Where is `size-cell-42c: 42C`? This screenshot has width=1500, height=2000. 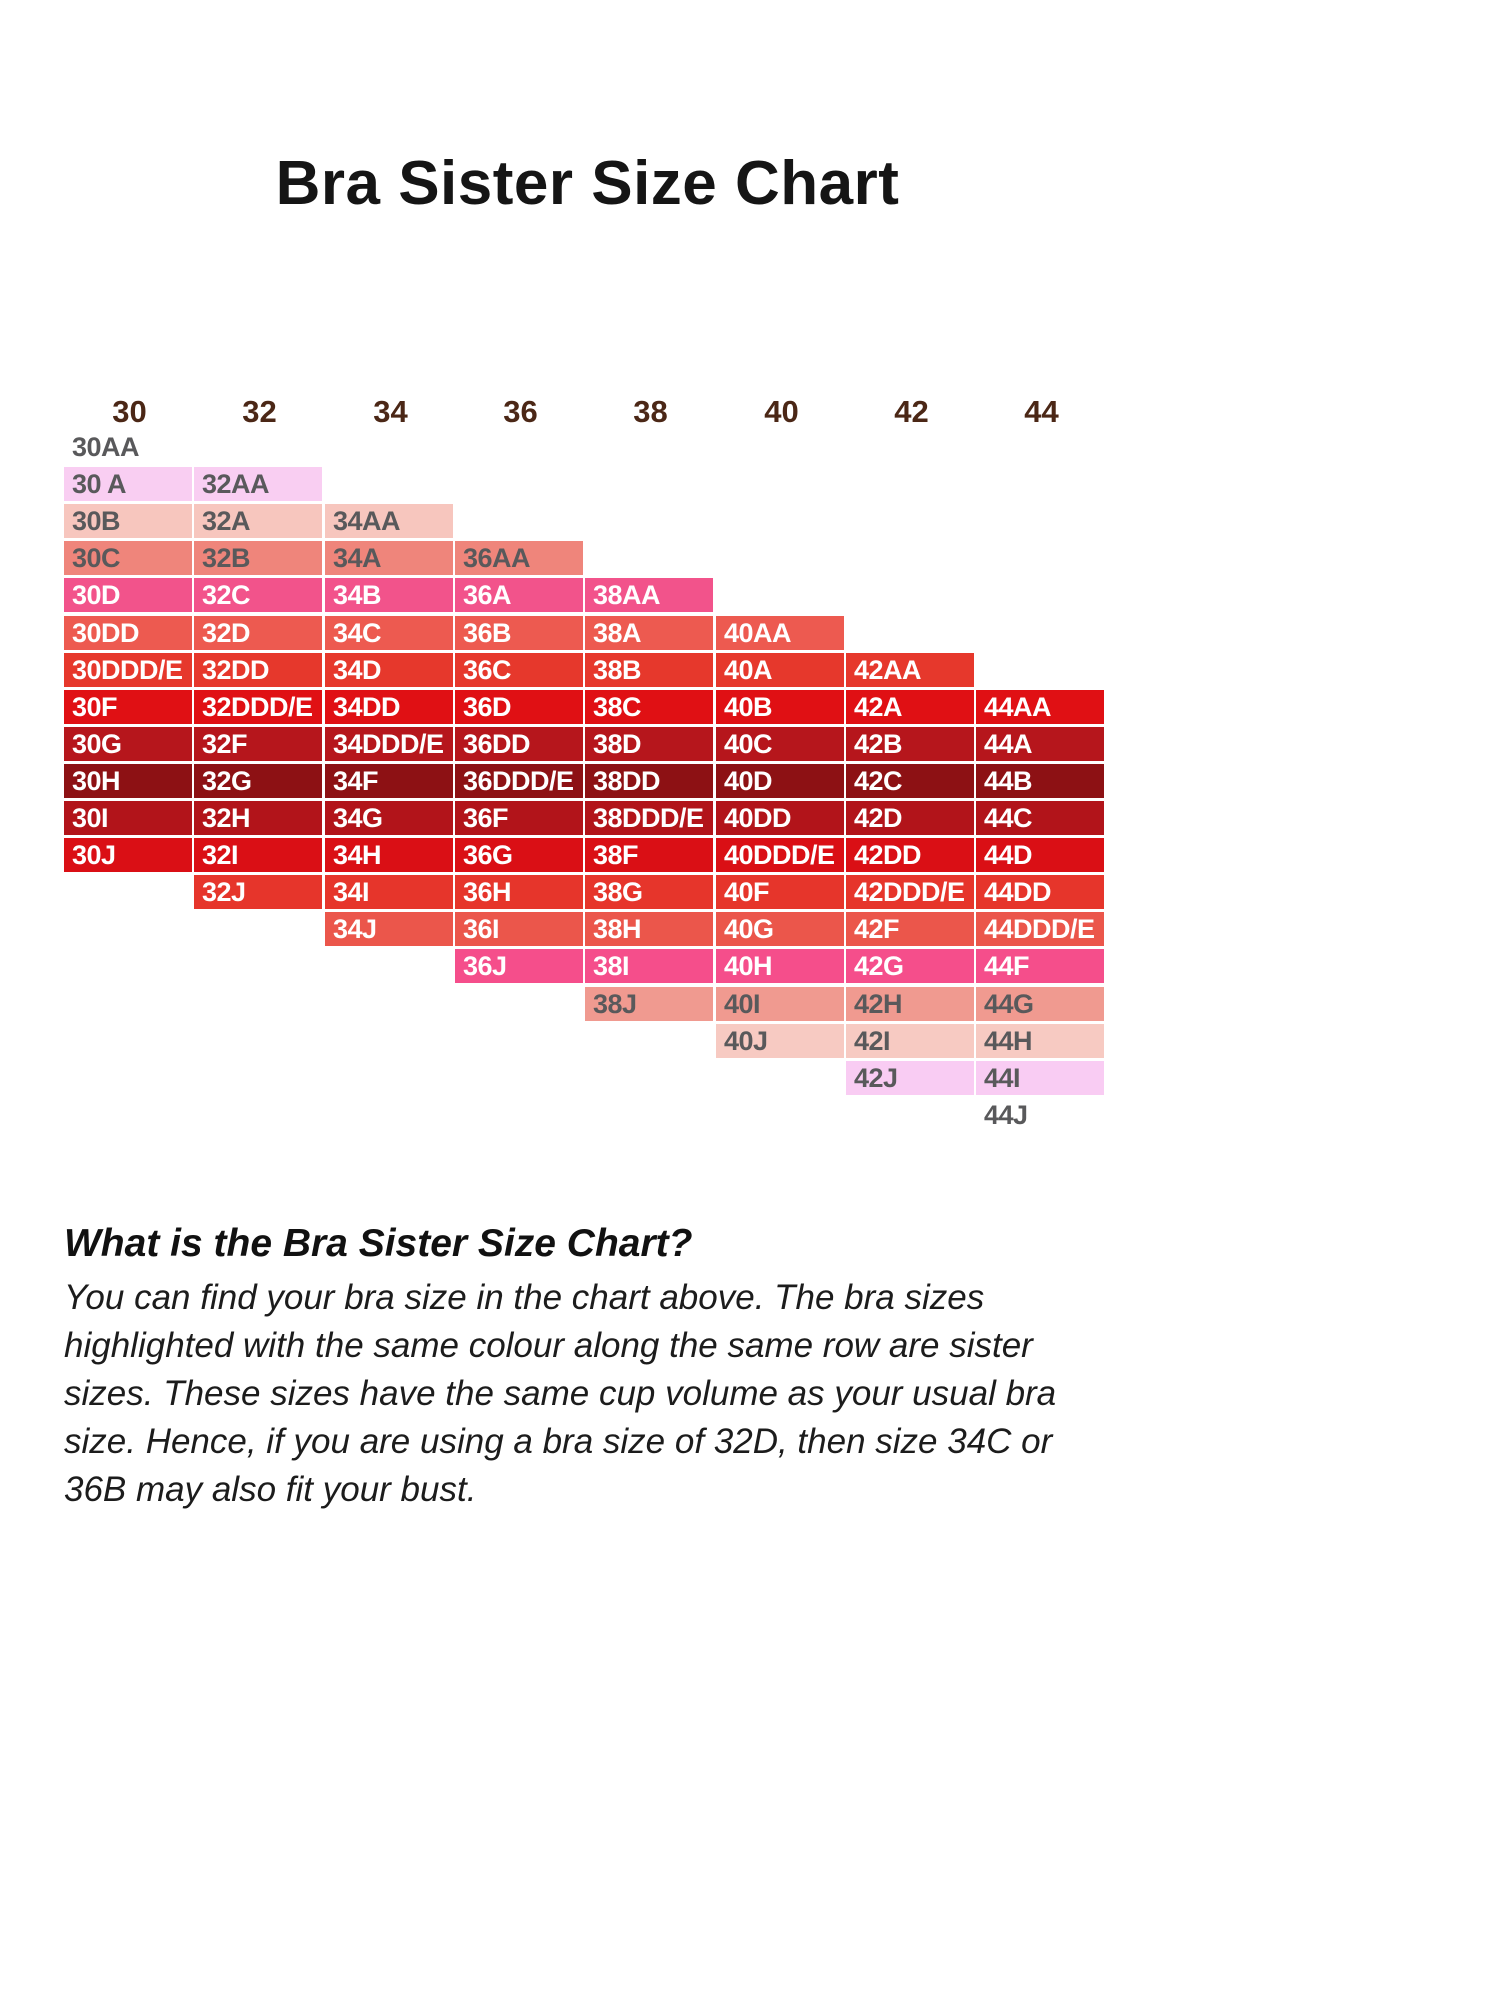 size-cell-42c: 42C is located at coordinates (910, 781).